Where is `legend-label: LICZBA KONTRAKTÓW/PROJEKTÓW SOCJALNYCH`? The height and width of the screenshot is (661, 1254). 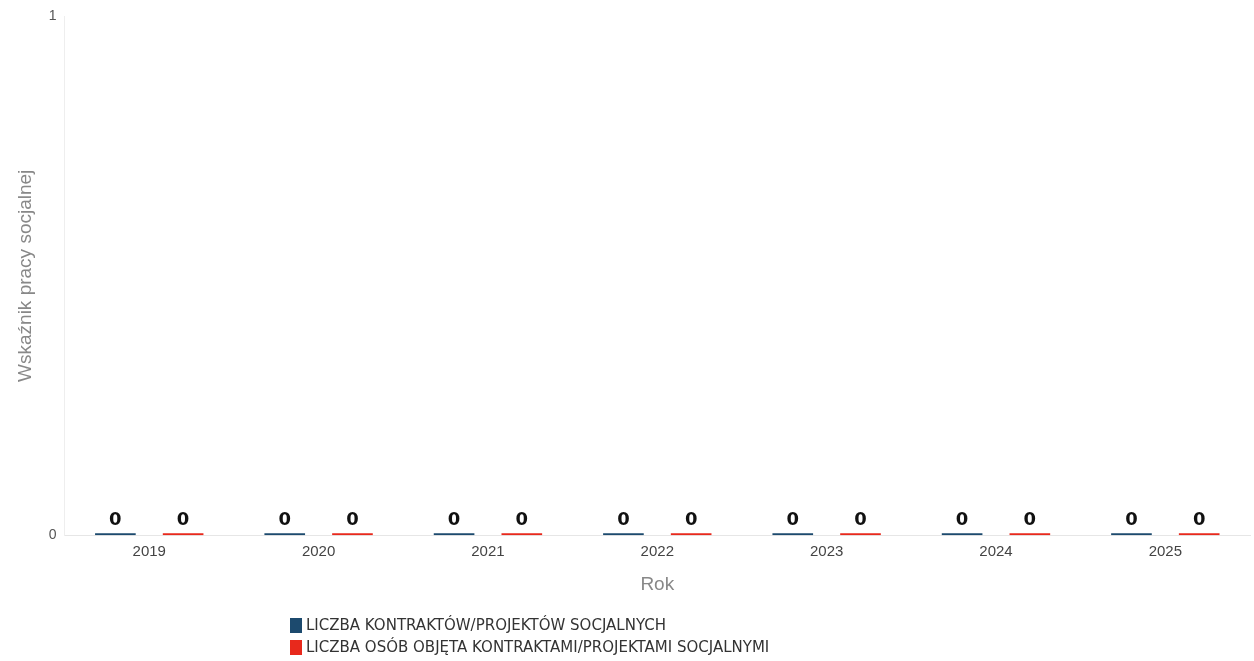
legend-label: LICZBA KONTRAKTÓW/PROJEKTÓW SOCJALNYCH is located at coordinates (486, 625).